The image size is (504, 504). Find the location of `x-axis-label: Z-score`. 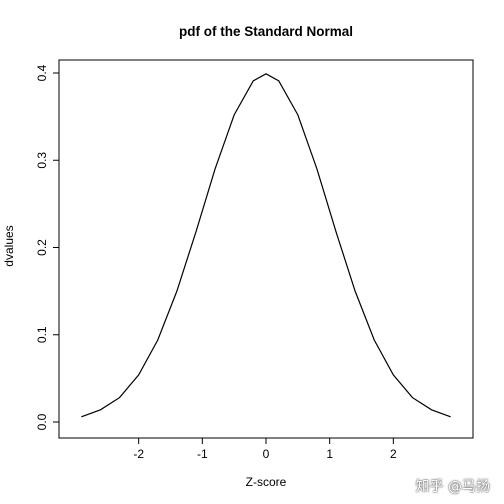

x-axis-label: Z-score is located at coordinates (266, 482).